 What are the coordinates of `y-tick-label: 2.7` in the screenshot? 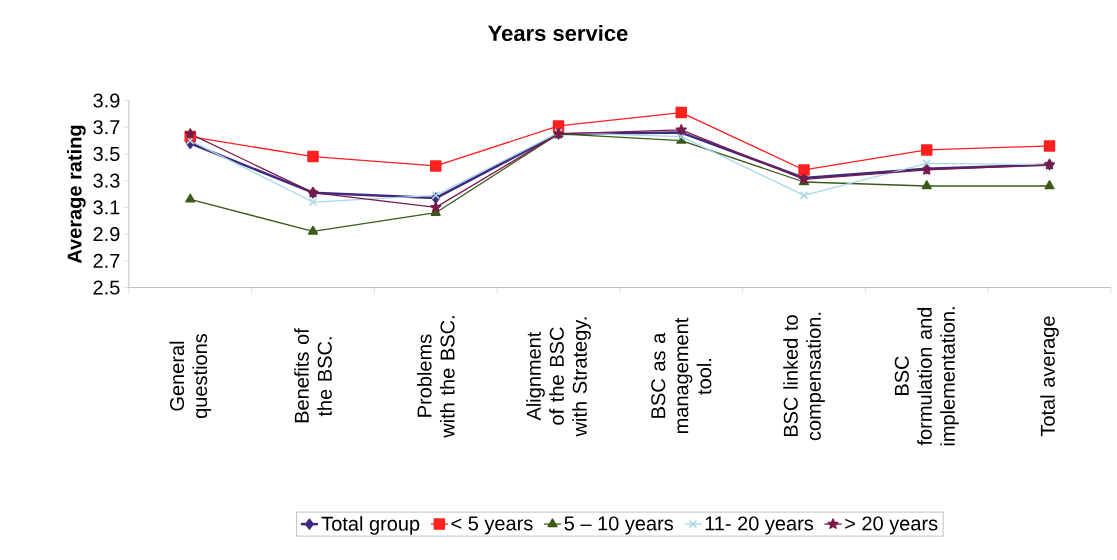 It's located at (106, 260).